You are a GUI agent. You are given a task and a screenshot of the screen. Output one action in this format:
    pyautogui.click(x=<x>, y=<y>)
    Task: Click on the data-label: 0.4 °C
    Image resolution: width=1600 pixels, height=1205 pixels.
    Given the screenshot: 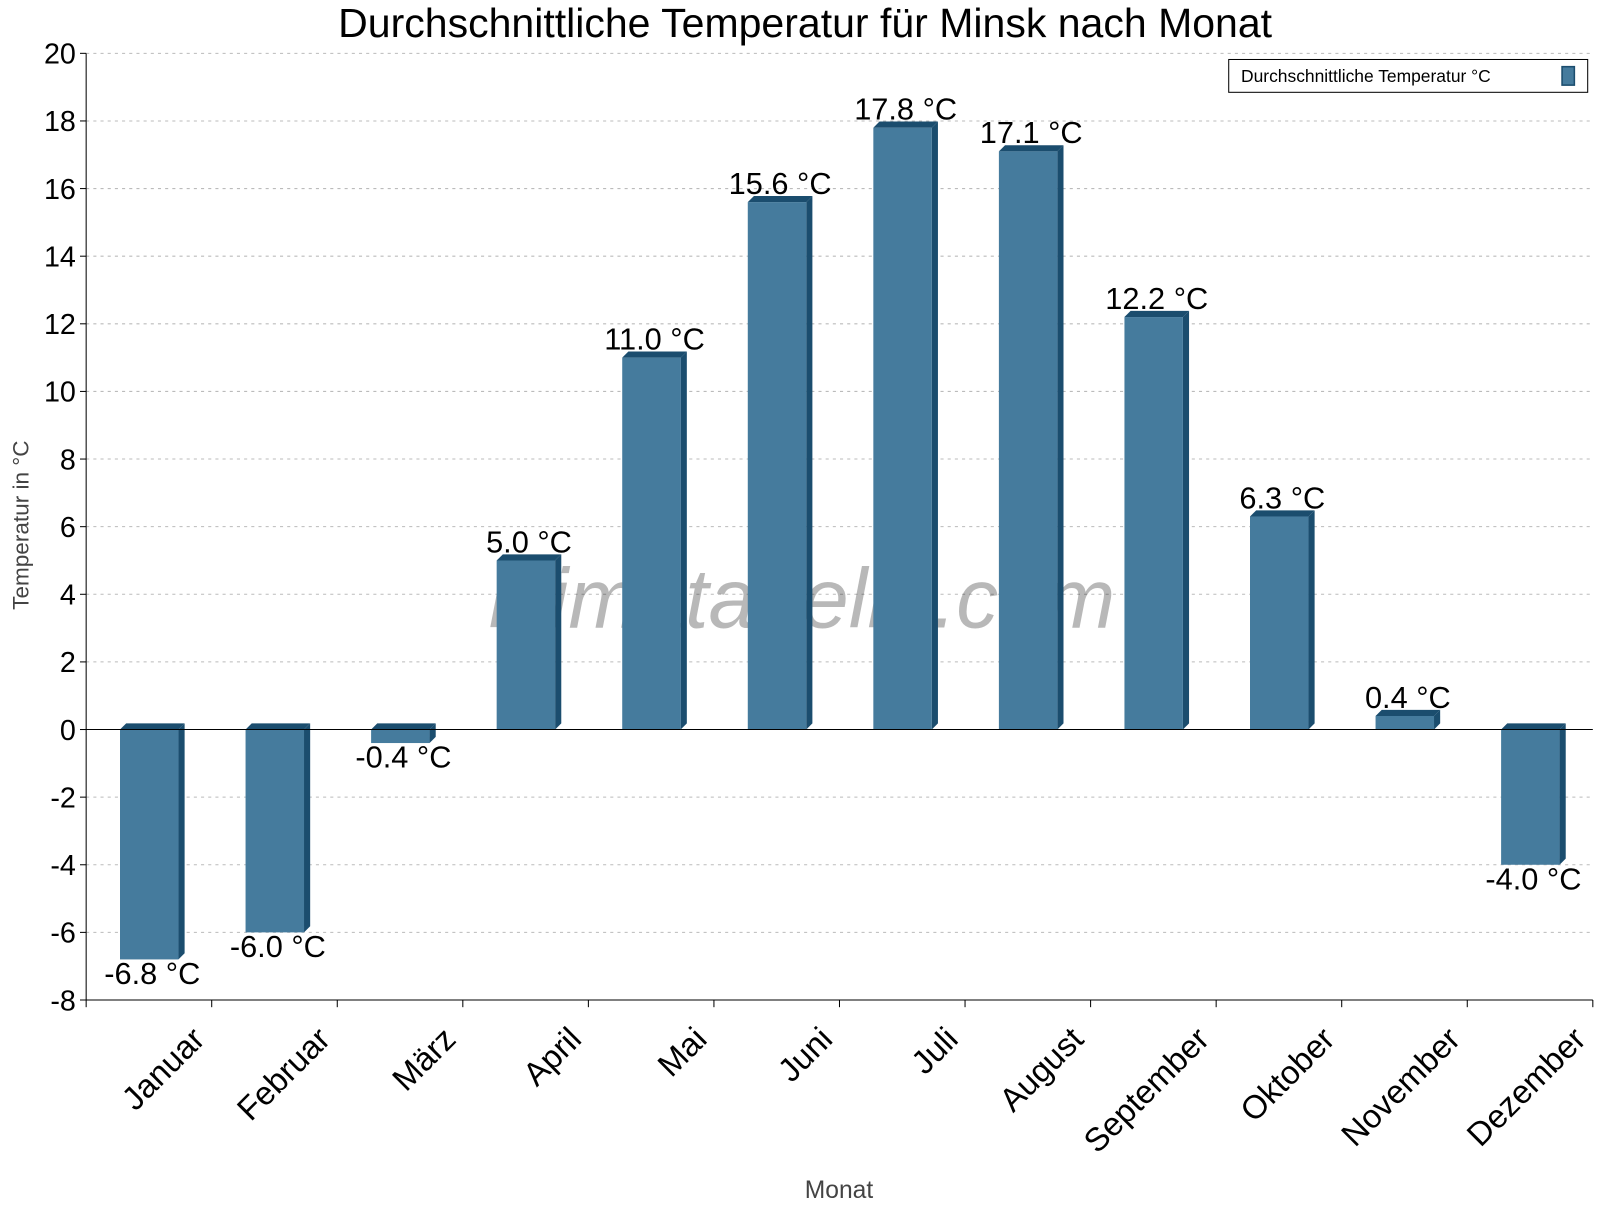 What is the action you would take?
    pyautogui.click(x=1408, y=697)
    